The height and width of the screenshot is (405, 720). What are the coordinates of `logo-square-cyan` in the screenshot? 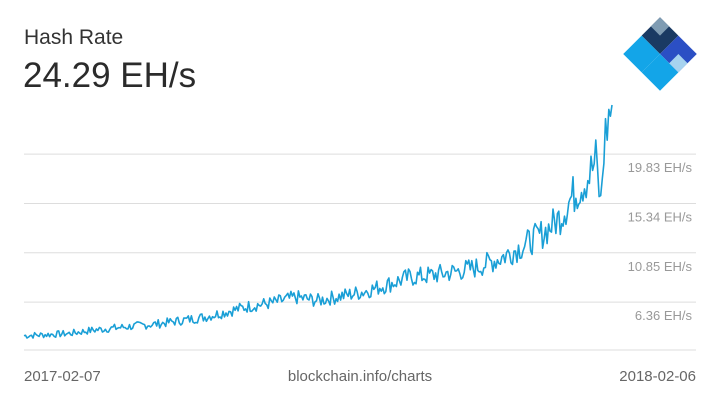 It's located at (641, 54).